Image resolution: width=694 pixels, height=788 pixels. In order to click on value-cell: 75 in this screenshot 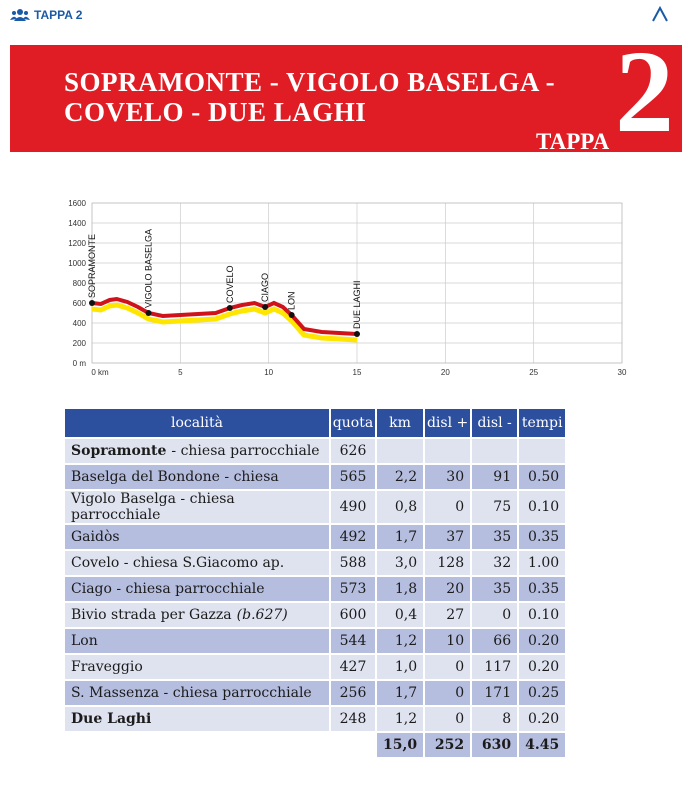, I will do `click(495, 507)`.